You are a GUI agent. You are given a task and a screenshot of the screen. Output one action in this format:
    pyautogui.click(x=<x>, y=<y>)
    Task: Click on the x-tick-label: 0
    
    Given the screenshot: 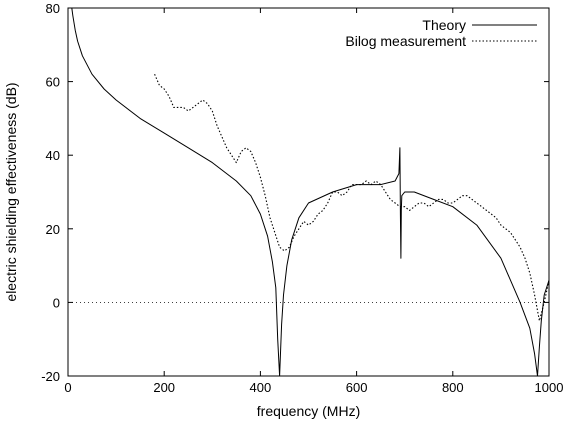 What is the action you would take?
    pyautogui.click(x=67, y=387)
    